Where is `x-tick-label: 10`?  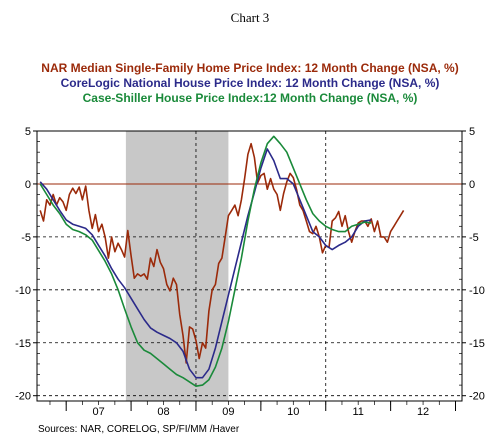
x-tick-label: 10 is located at coordinates (293, 412).